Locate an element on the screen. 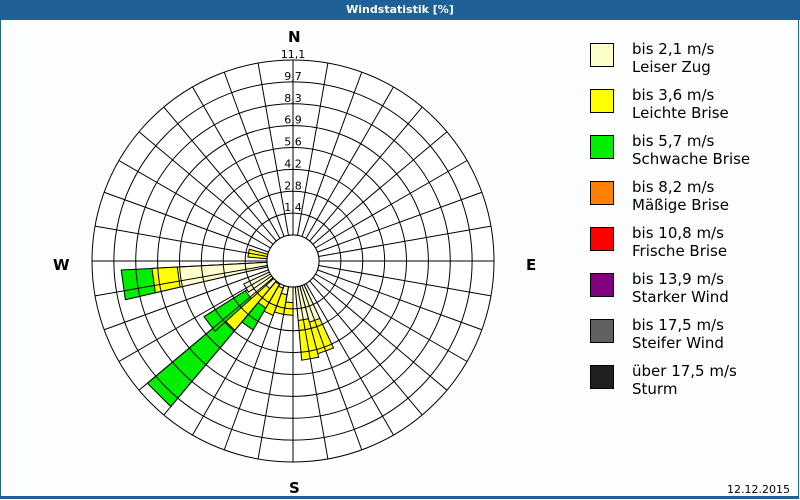 This screenshot has width=800, height=500. compass-south: S is located at coordinates (294, 488).